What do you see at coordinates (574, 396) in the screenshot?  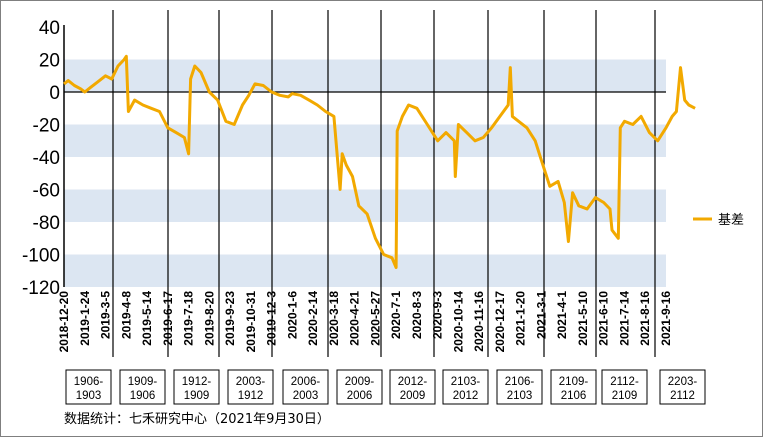 I see `contract-label: 2106` at bounding box center [574, 396].